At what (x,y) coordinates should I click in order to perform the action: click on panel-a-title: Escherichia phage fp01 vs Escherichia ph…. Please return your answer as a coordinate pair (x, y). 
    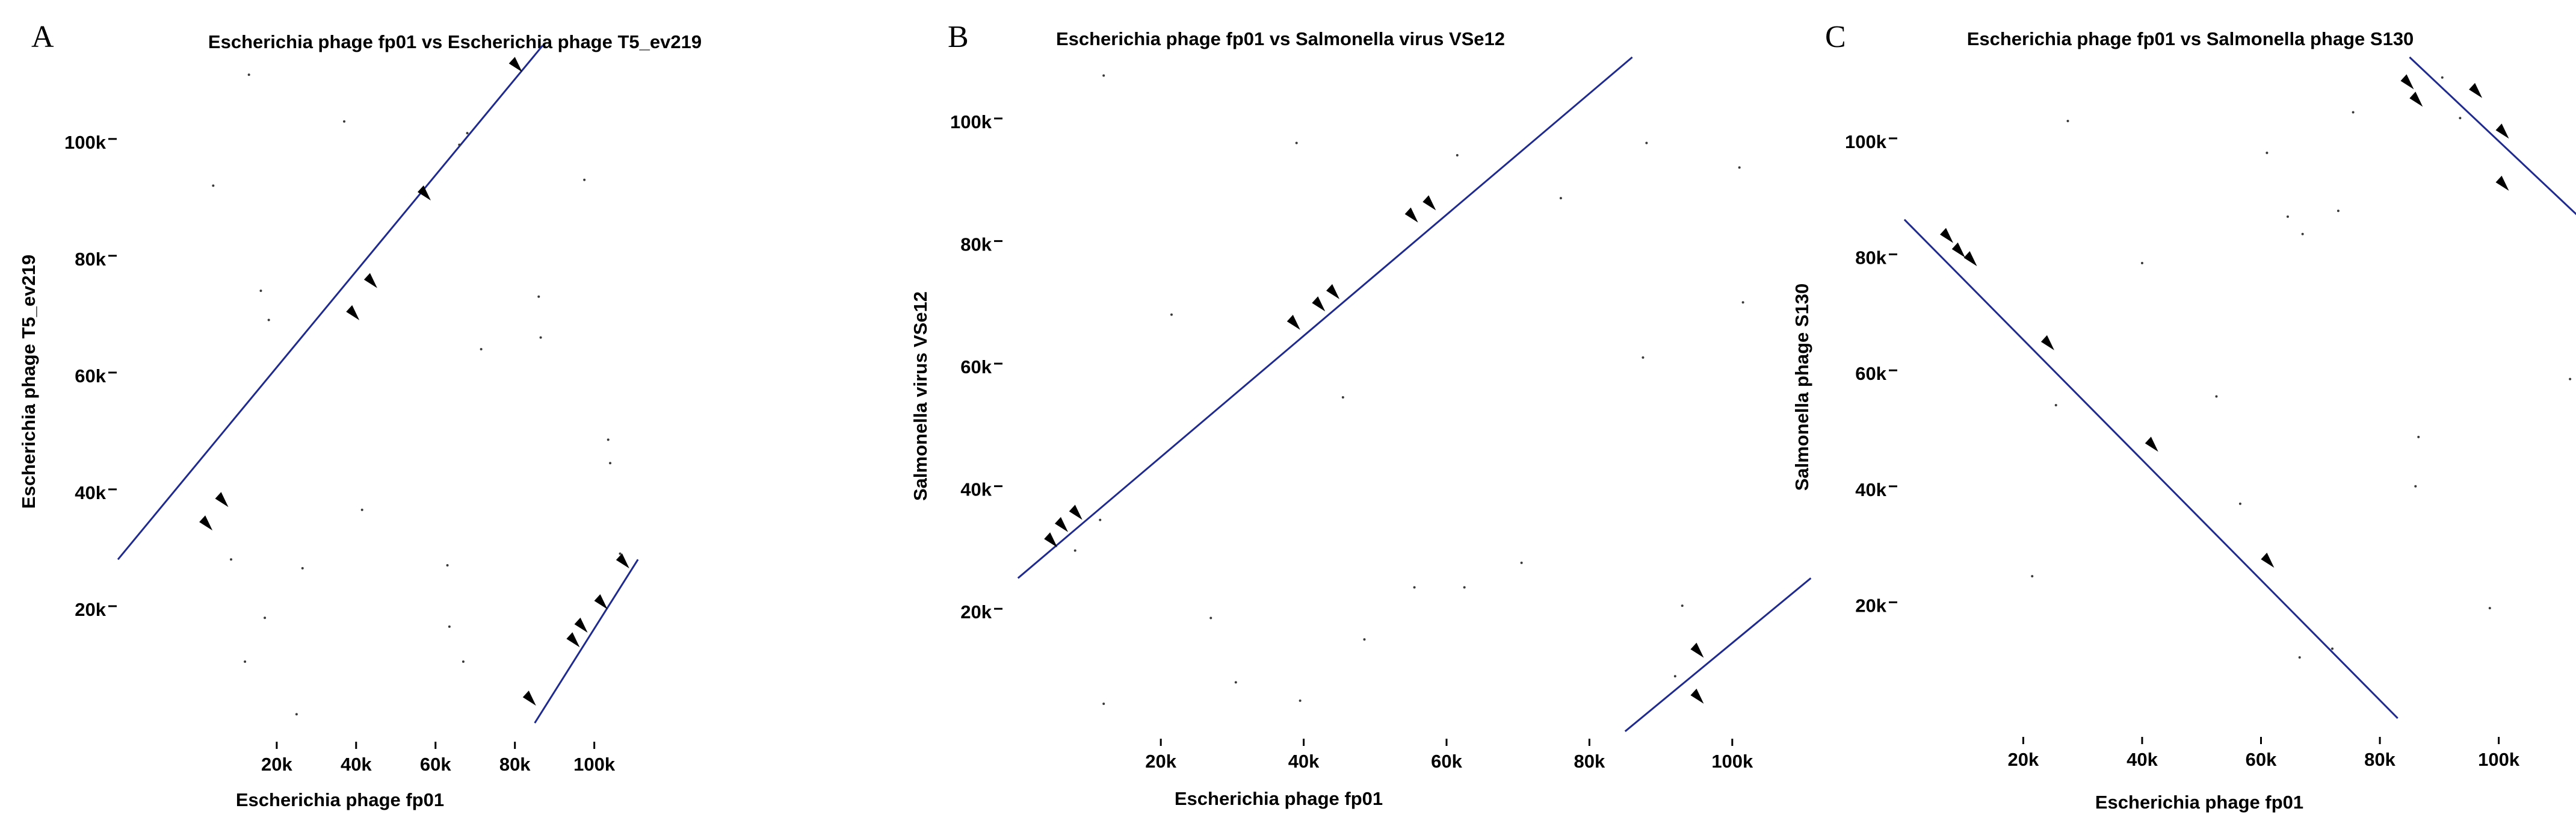
    Looking at the image, I should click on (455, 41).